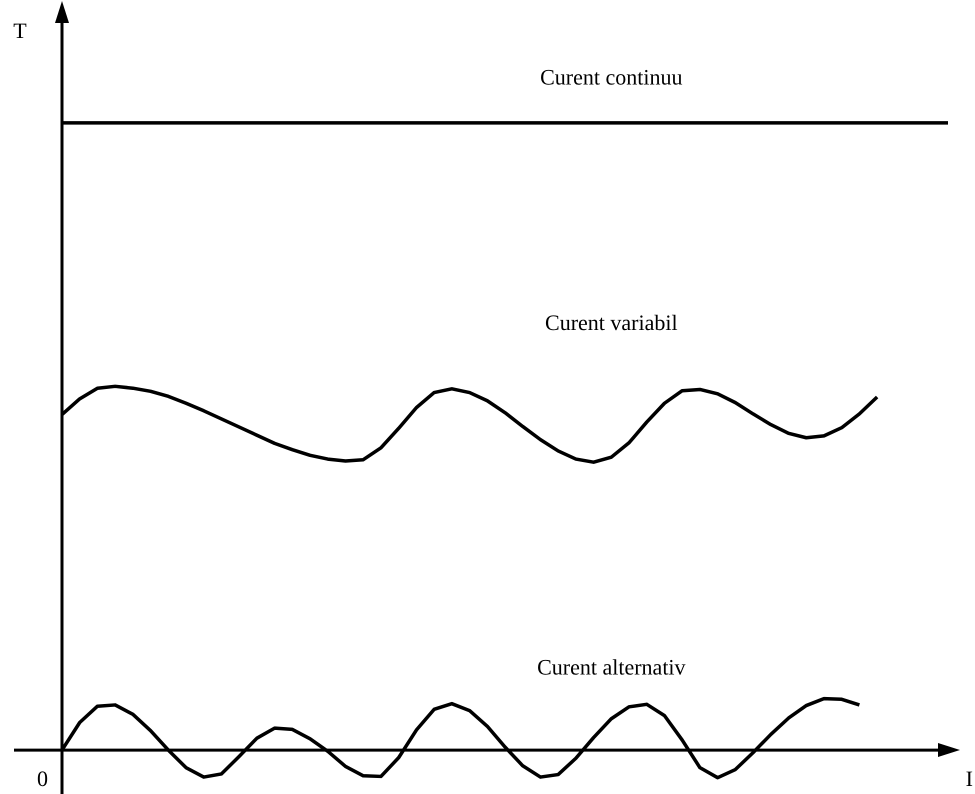  What do you see at coordinates (20, 30) in the screenshot?
I see `y-axis-title: T` at bounding box center [20, 30].